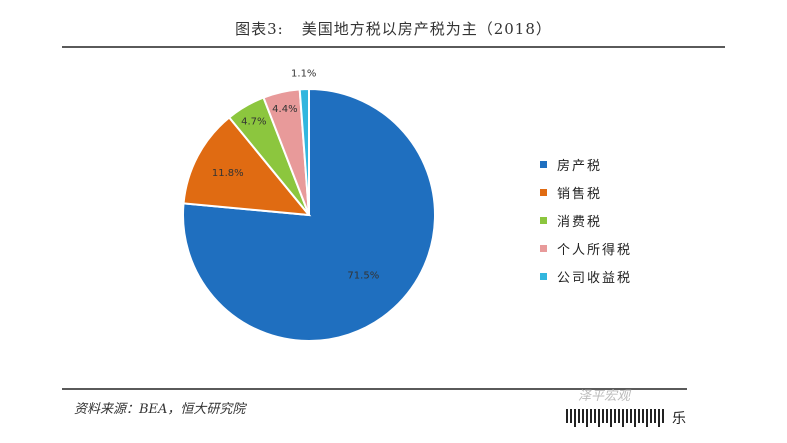  Describe the element at coordinates (160, 409) in the screenshot. I see `source-note: 资料来源：BEA，恒大研究院` at that location.